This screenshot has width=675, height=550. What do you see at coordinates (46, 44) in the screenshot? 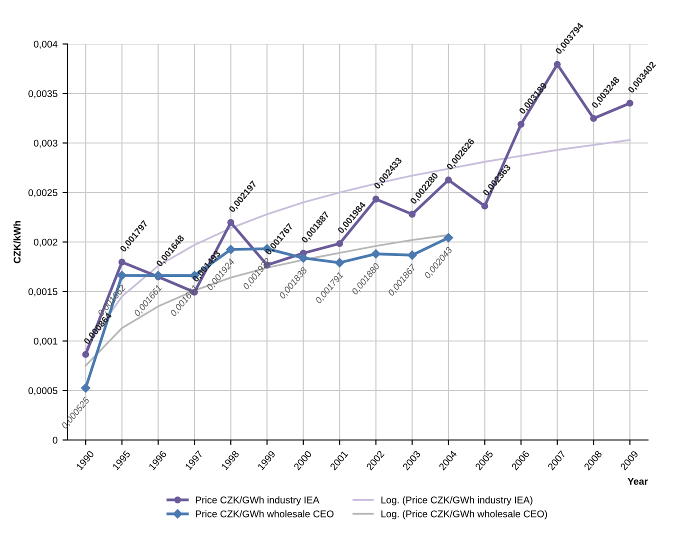
I see `y-tick-label: 0,004` at bounding box center [46, 44].